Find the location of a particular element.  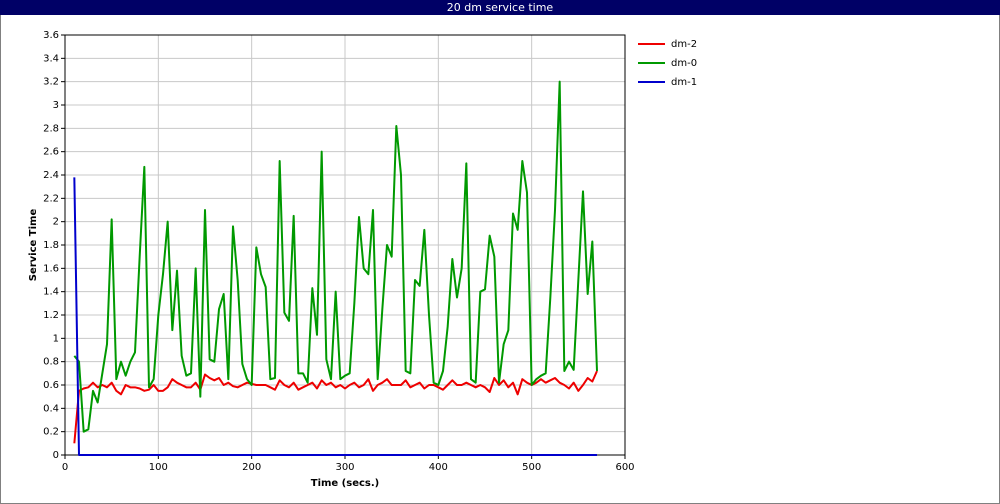

y-tick-label: 3.2 is located at coordinates (51, 82).